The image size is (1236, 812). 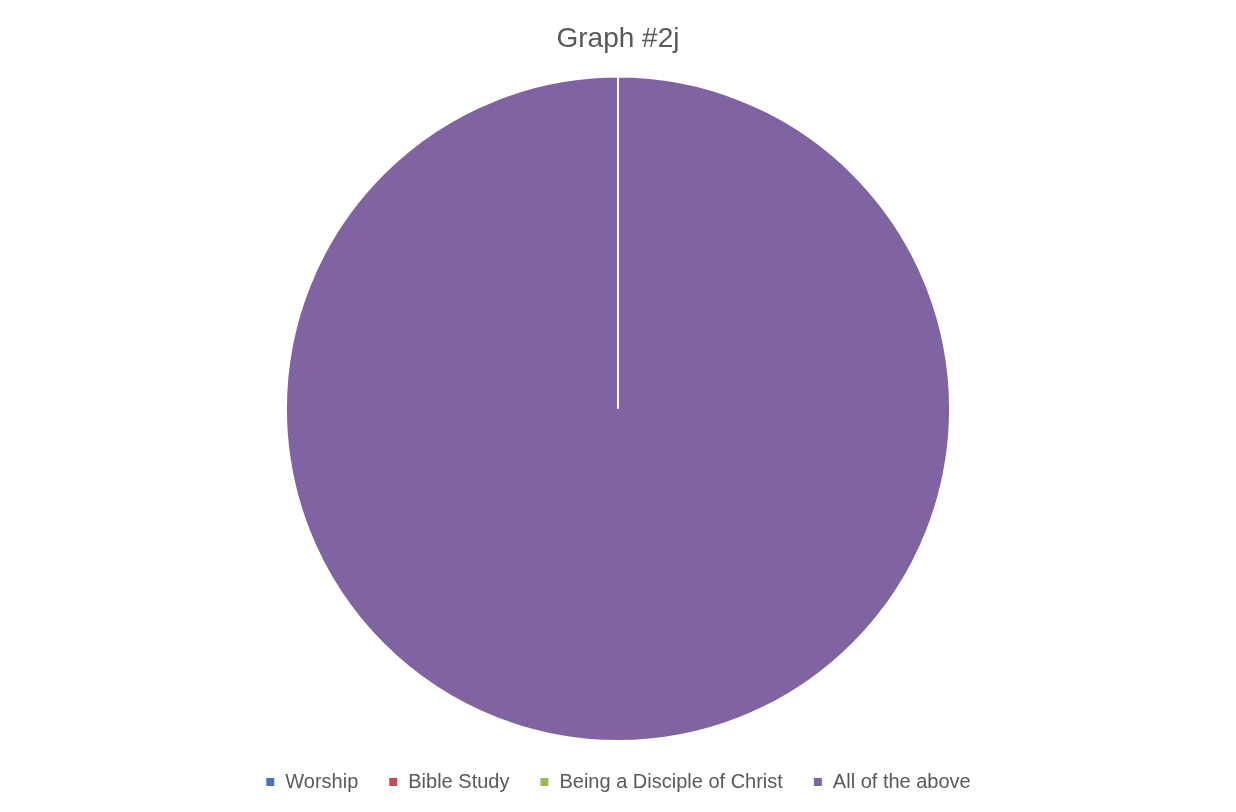 What do you see at coordinates (459, 780) in the screenshot?
I see `legend-label: Bible Study` at bounding box center [459, 780].